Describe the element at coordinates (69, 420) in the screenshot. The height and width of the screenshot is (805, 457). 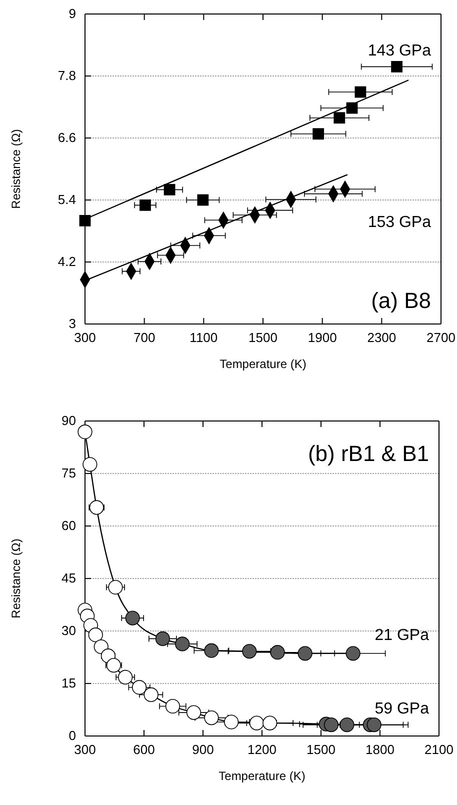
I see `y-tick-label: 90` at that location.